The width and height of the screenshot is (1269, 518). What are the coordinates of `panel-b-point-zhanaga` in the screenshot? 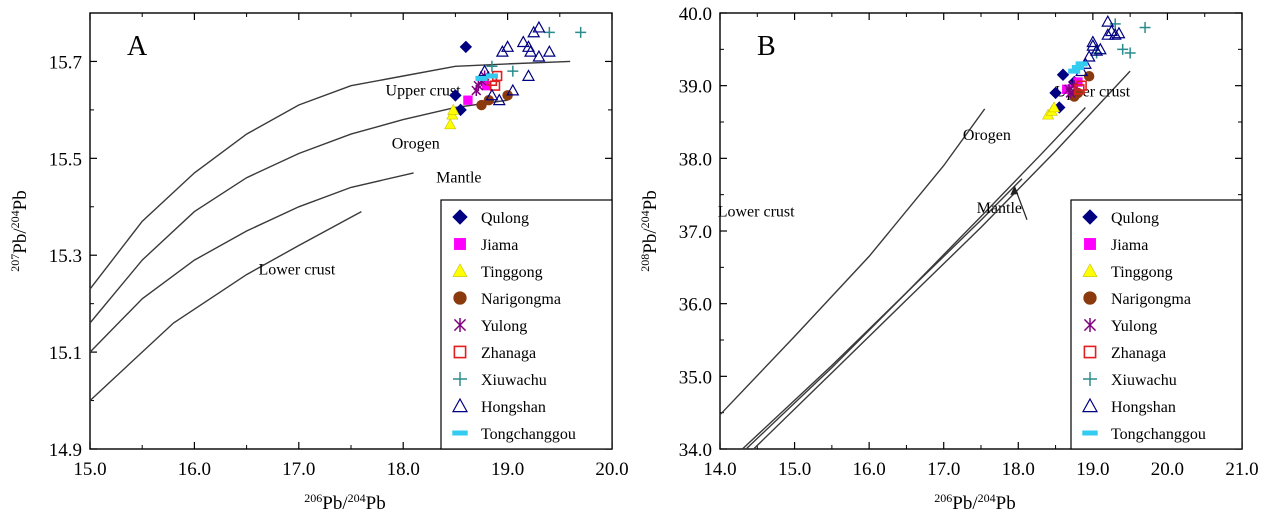 It's located at (1079, 89).